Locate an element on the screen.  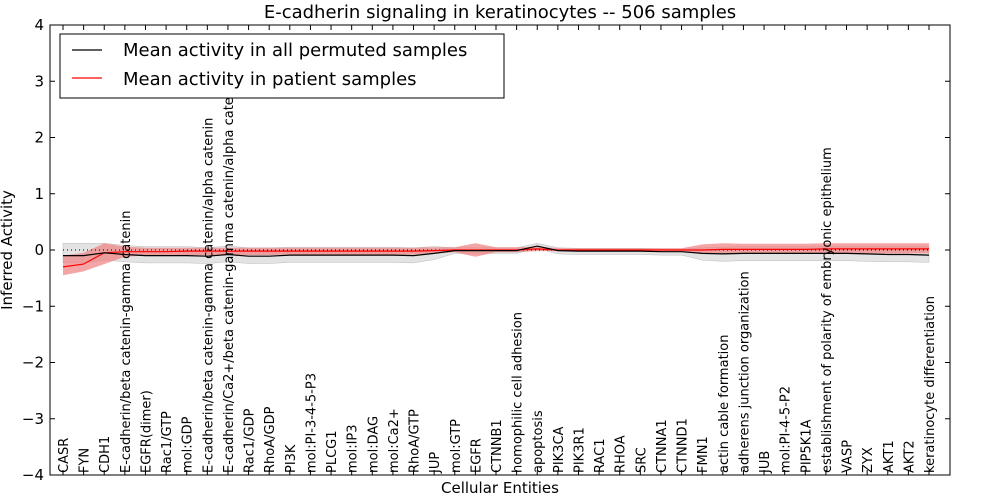
x-tick-label: mol:PI-4-5-P2 is located at coordinates (786, 429).